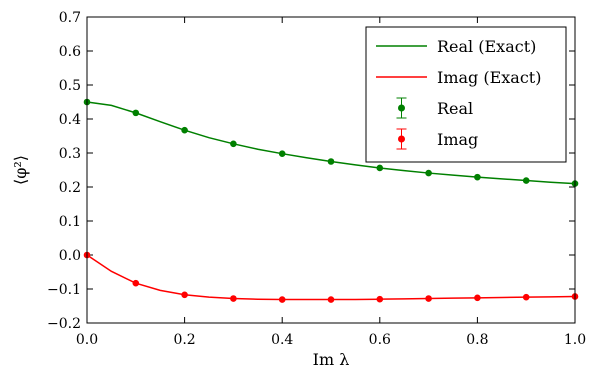 Image resolution: width=594 pixels, height=374 pixels. I want to click on legend-marker-real, so click(401, 108).